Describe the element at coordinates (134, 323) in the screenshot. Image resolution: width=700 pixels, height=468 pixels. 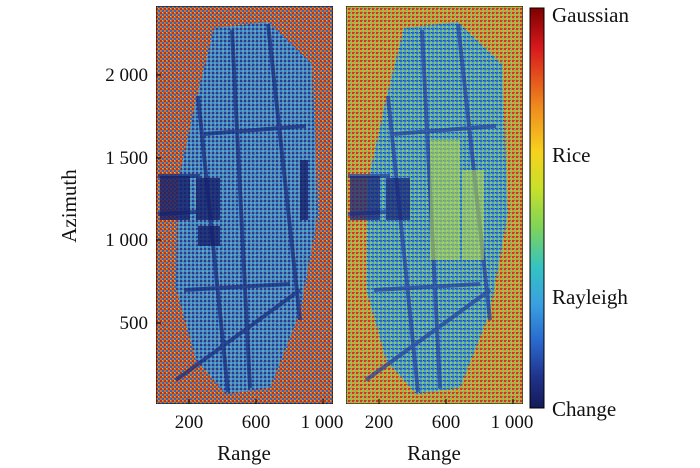
I see `y-tick-label: 500` at that location.